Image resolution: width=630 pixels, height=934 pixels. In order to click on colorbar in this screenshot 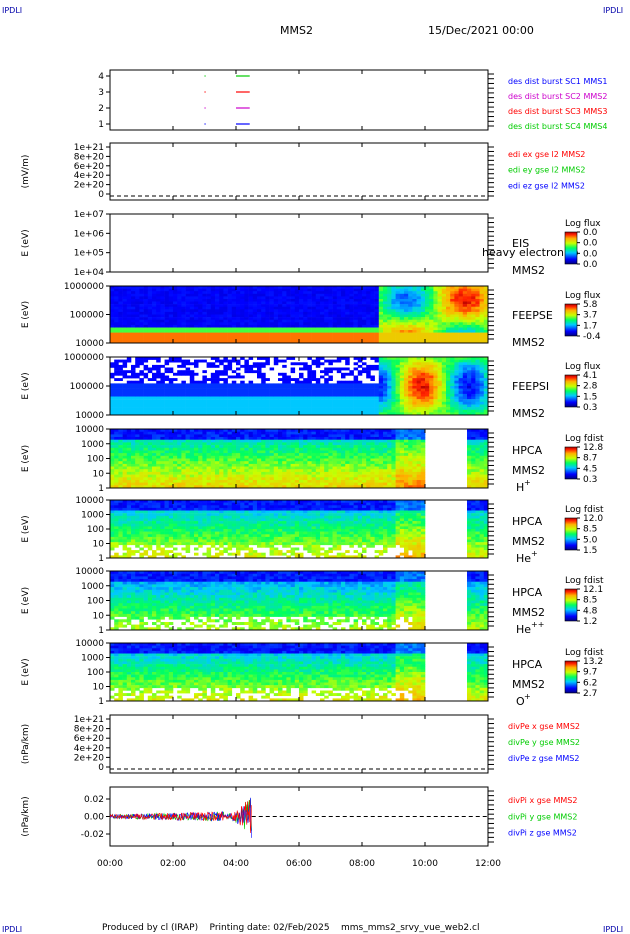, I will do `click(571, 320)`.